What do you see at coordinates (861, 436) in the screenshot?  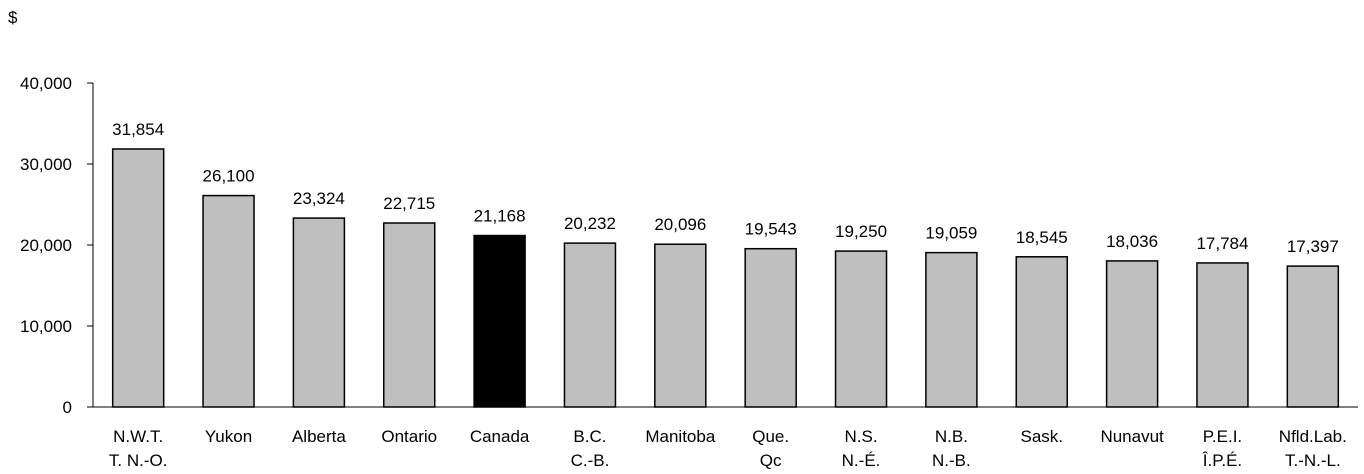 I see `category-label: N.S.` at bounding box center [861, 436].